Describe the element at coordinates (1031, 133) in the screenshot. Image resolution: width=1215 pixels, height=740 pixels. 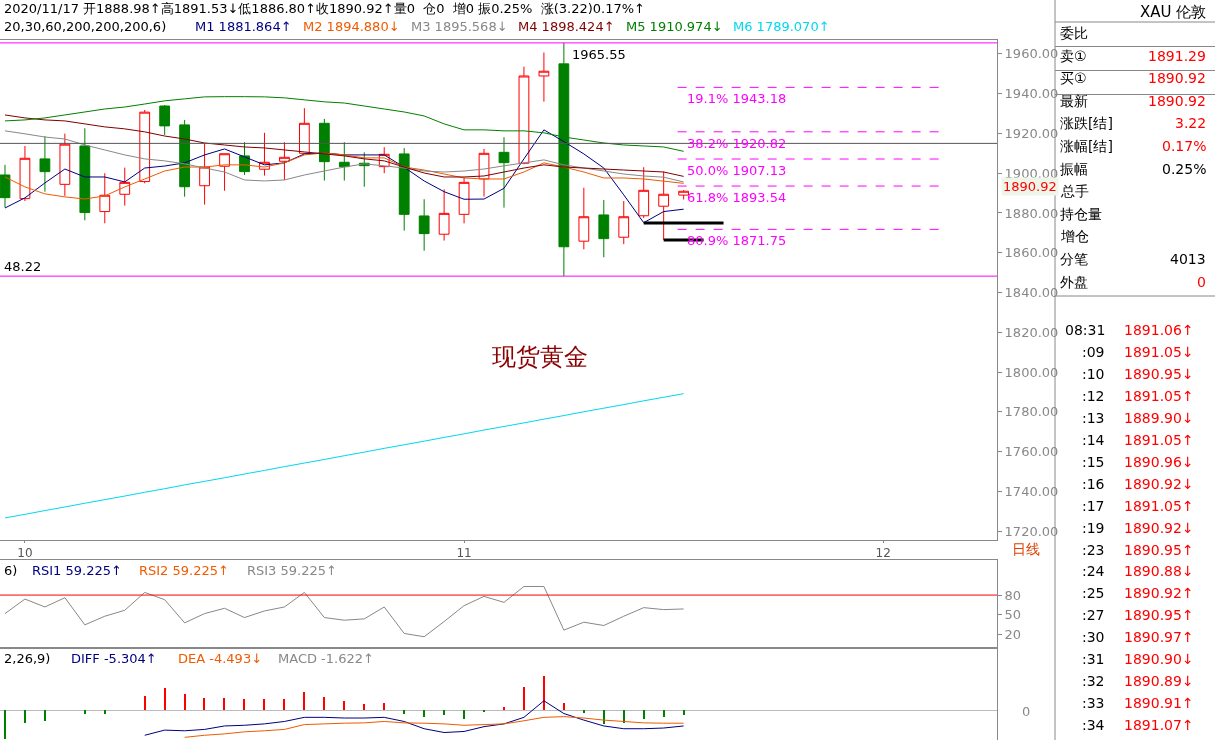
I see `y-tick-label: 1920.00` at that location.